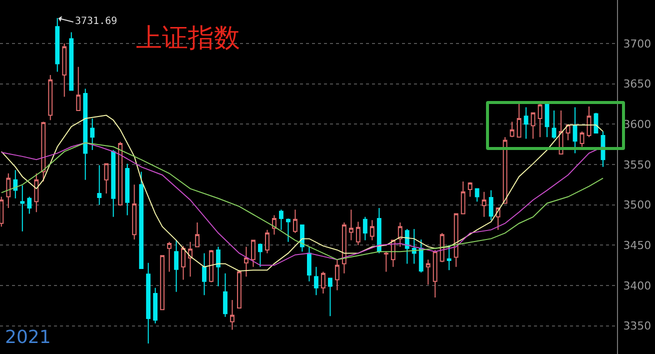  What do you see at coordinates (637, 165) in the screenshot?
I see `y-tick-label: 3550` at bounding box center [637, 165].